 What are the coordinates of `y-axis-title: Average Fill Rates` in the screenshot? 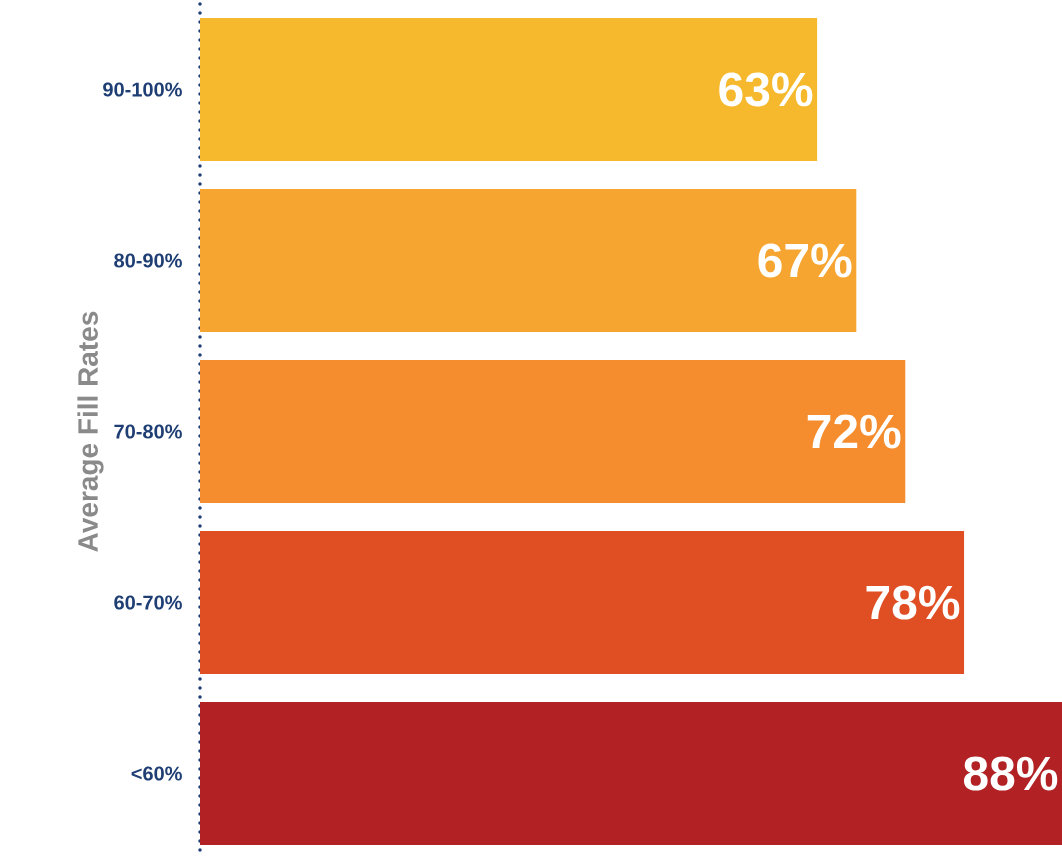 It's located at (90, 431).